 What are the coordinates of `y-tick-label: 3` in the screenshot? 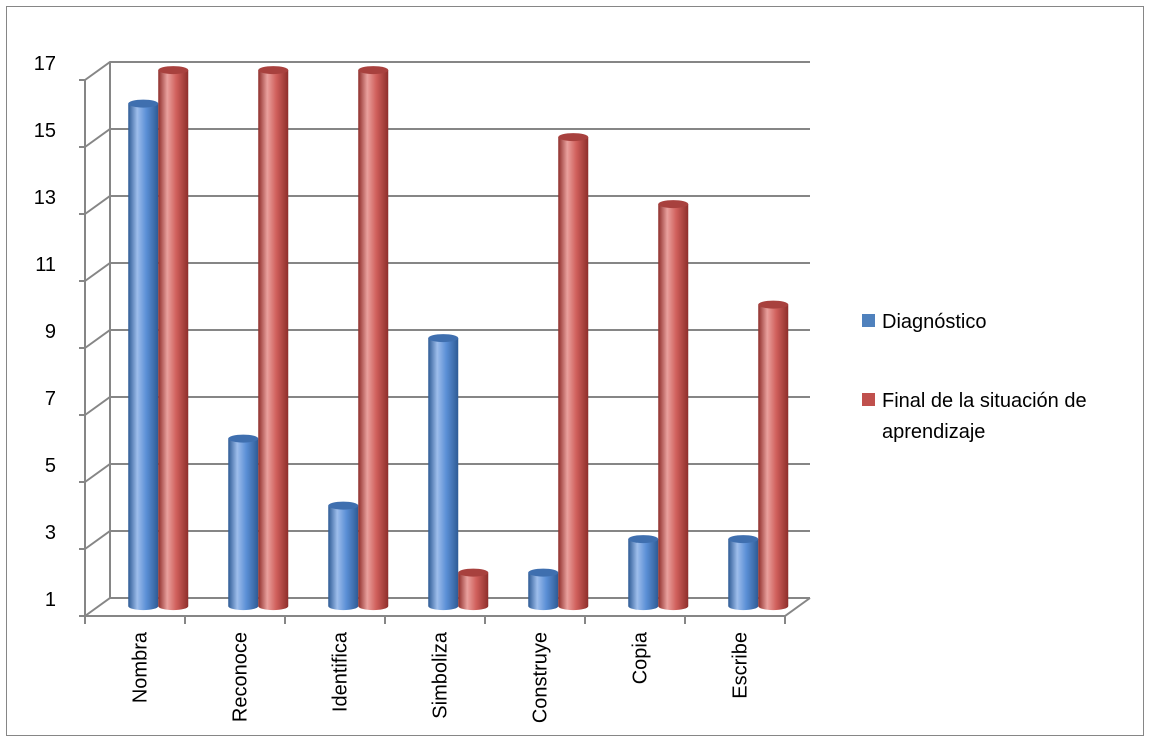 It's located at (50, 533).